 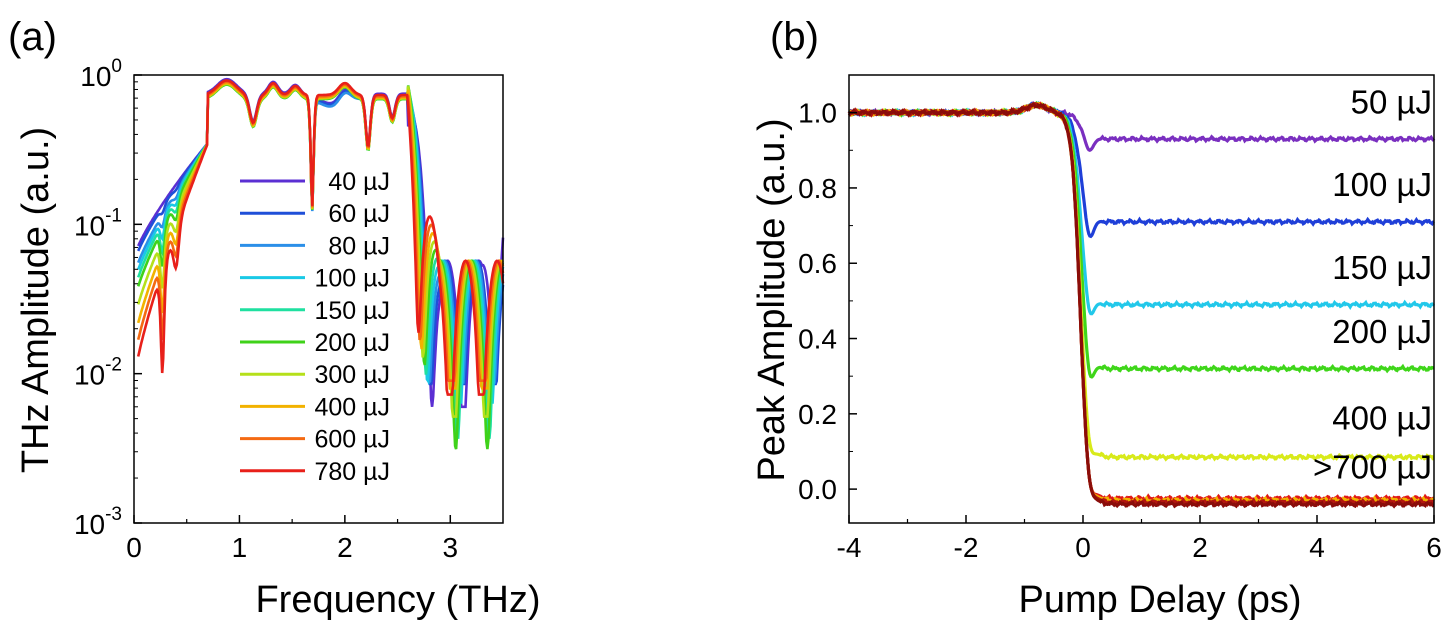 I want to click on panel-a-x-axis-label: Frequency (THz), so click(x=397, y=600).